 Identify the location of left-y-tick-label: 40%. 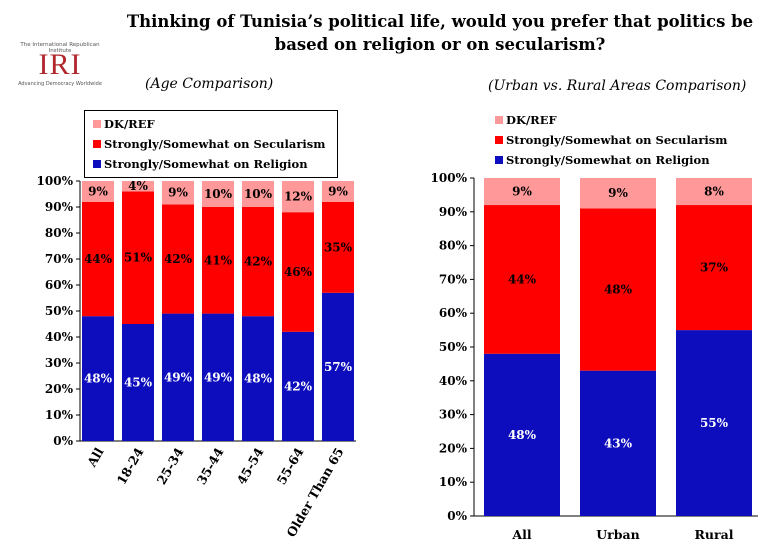
(59, 337).